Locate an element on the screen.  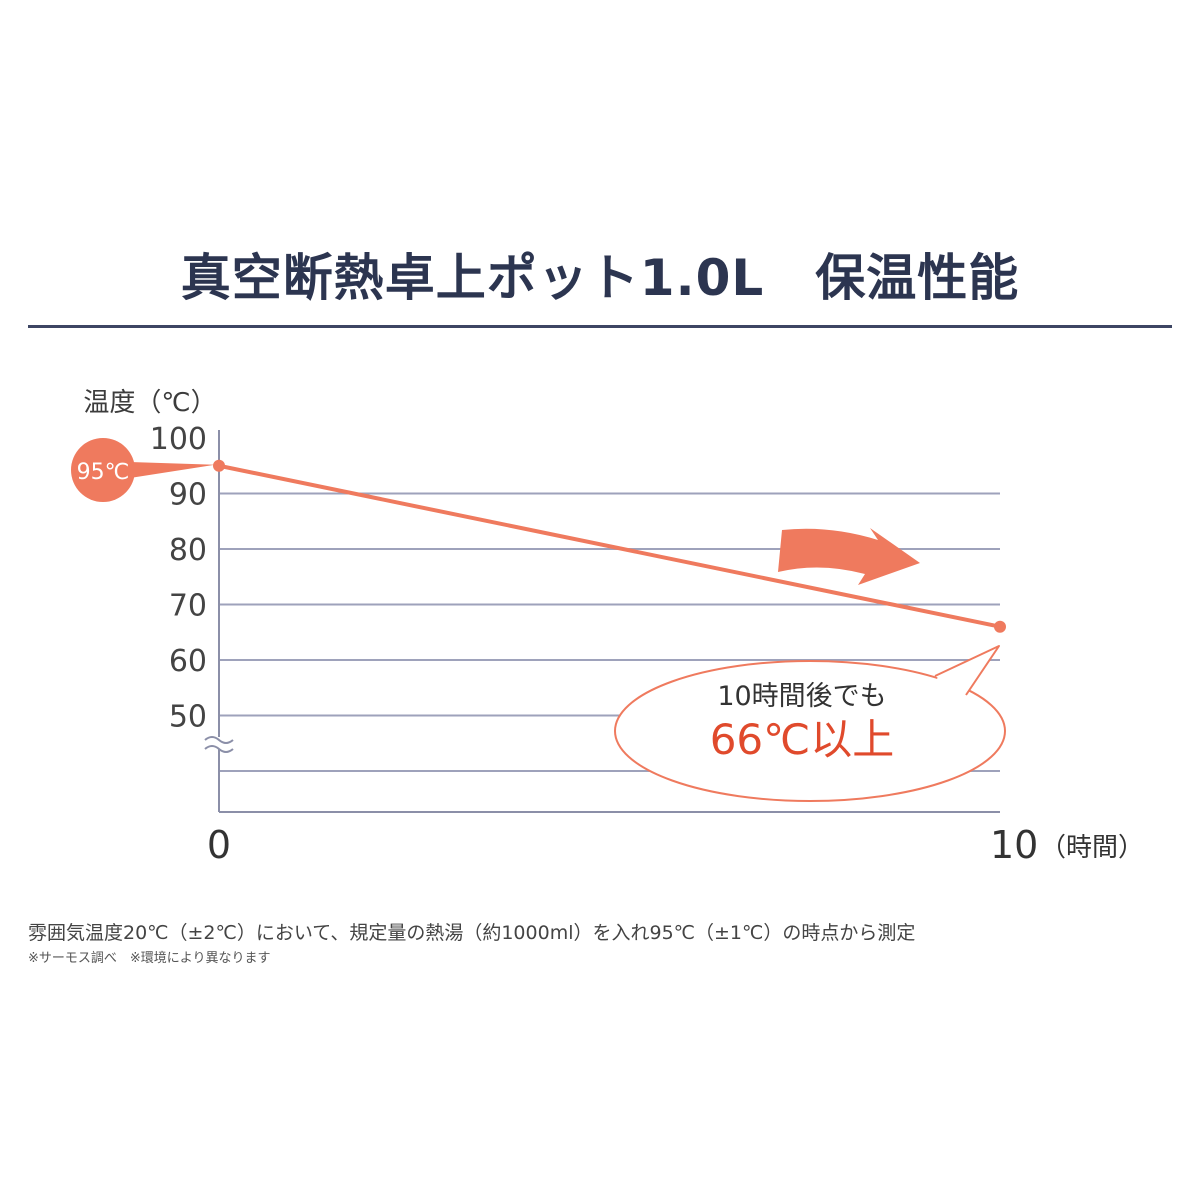
series-line is located at coordinates (609, 546).